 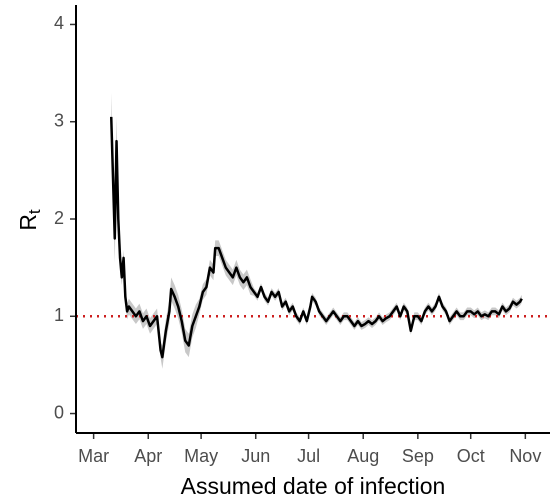 What do you see at coordinates (471, 456) in the screenshot?
I see `x-tick-label: Oct` at bounding box center [471, 456].